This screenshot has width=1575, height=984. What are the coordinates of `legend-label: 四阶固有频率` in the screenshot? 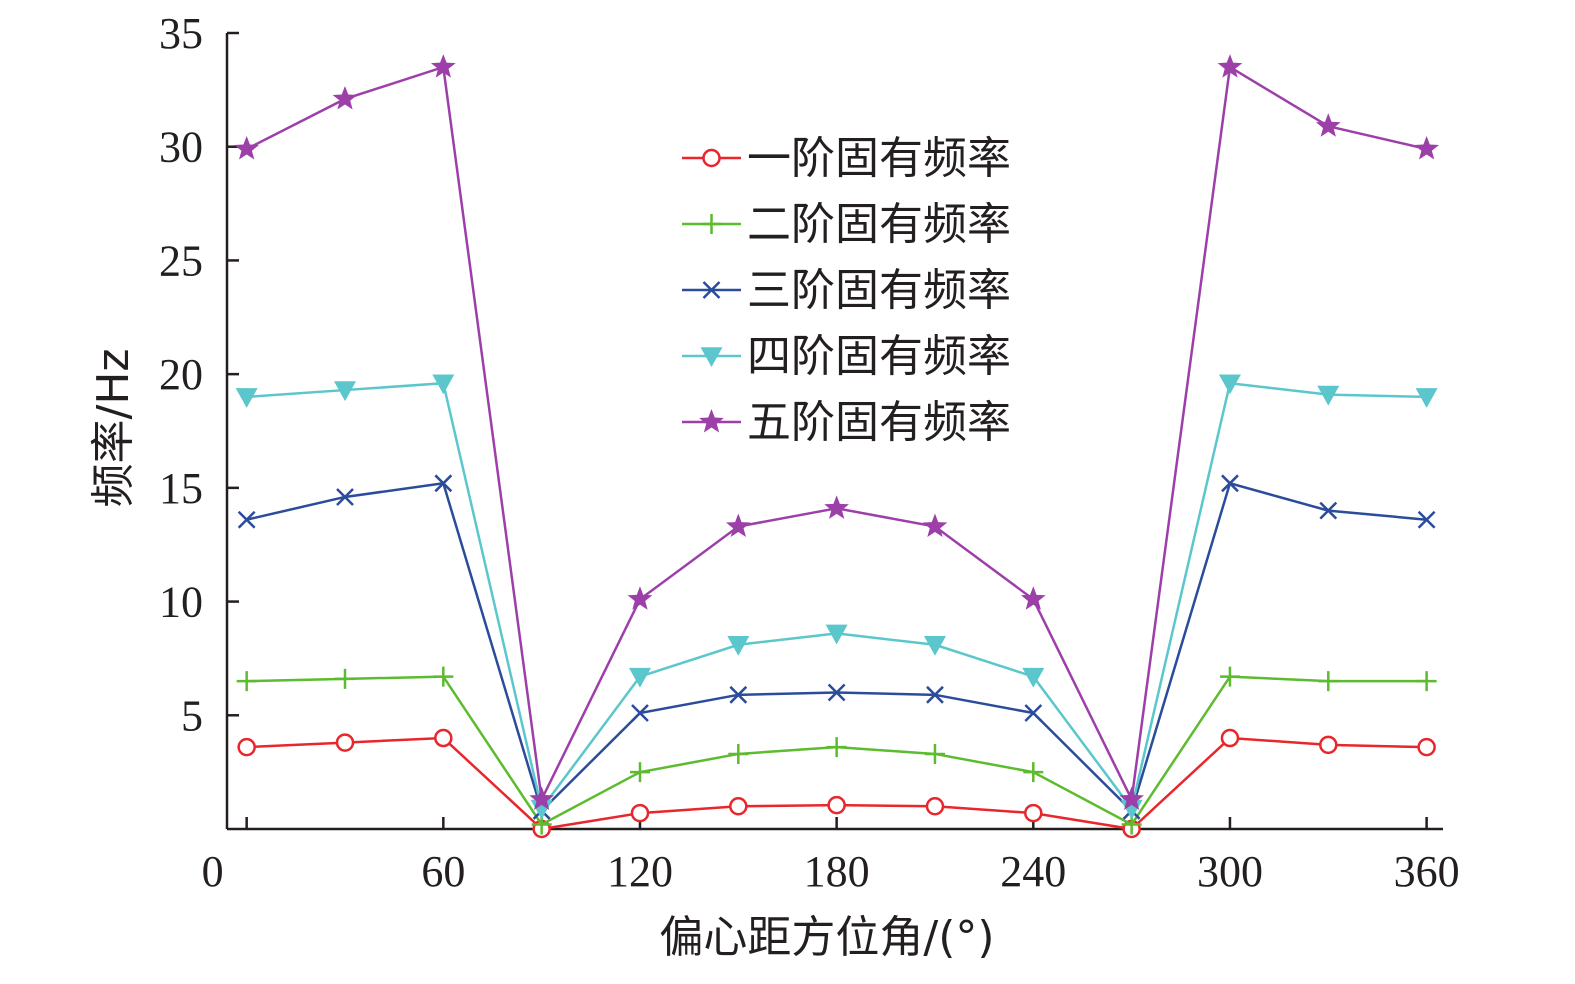 It's located at (879, 356).